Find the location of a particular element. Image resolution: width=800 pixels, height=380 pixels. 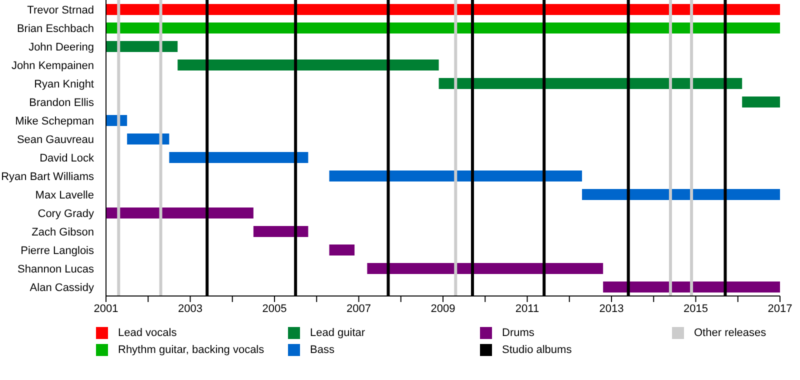

y-tick-label: Pierre Langlois is located at coordinates (57, 250).